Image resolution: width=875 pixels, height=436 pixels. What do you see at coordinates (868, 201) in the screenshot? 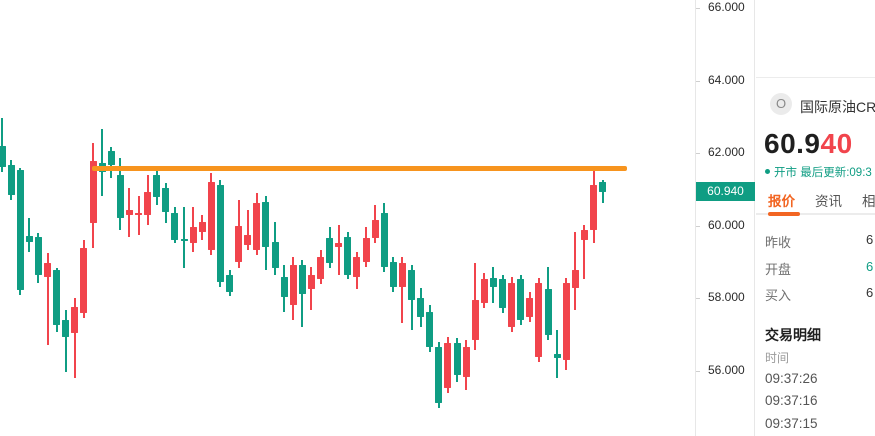
I see `tab-related: 相关` at bounding box center [868, 201].